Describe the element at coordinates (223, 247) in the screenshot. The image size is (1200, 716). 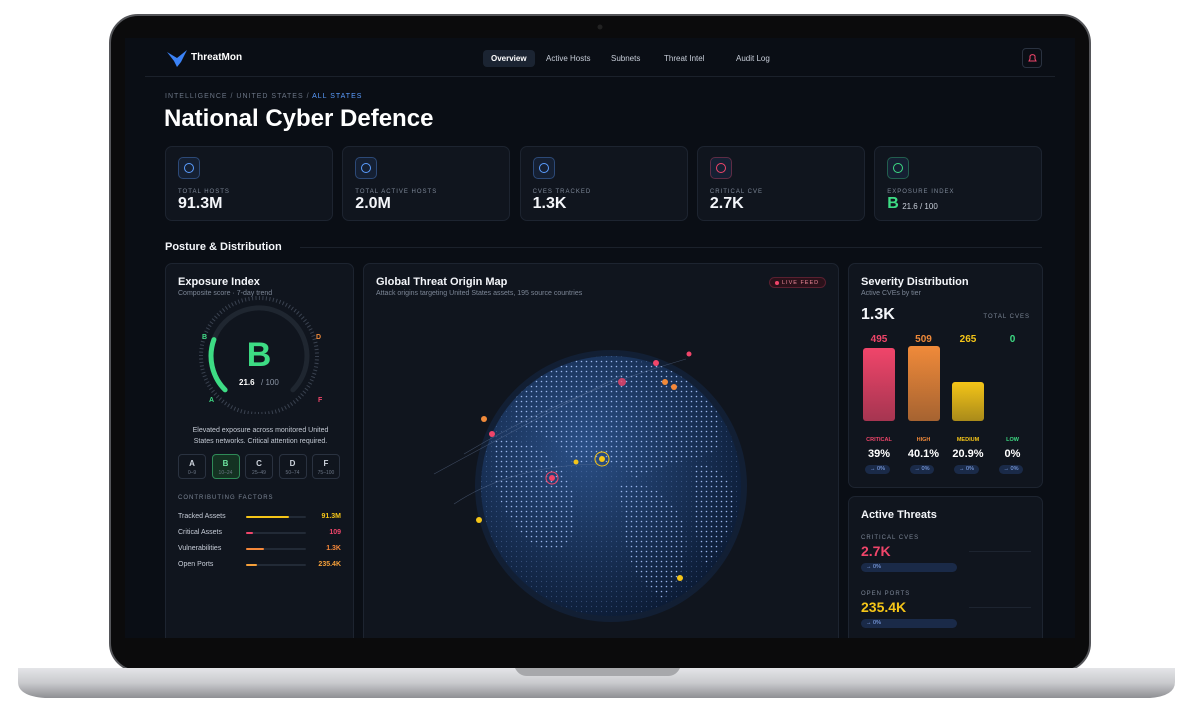
I see `section-title: Posture & Distribution` at that location.